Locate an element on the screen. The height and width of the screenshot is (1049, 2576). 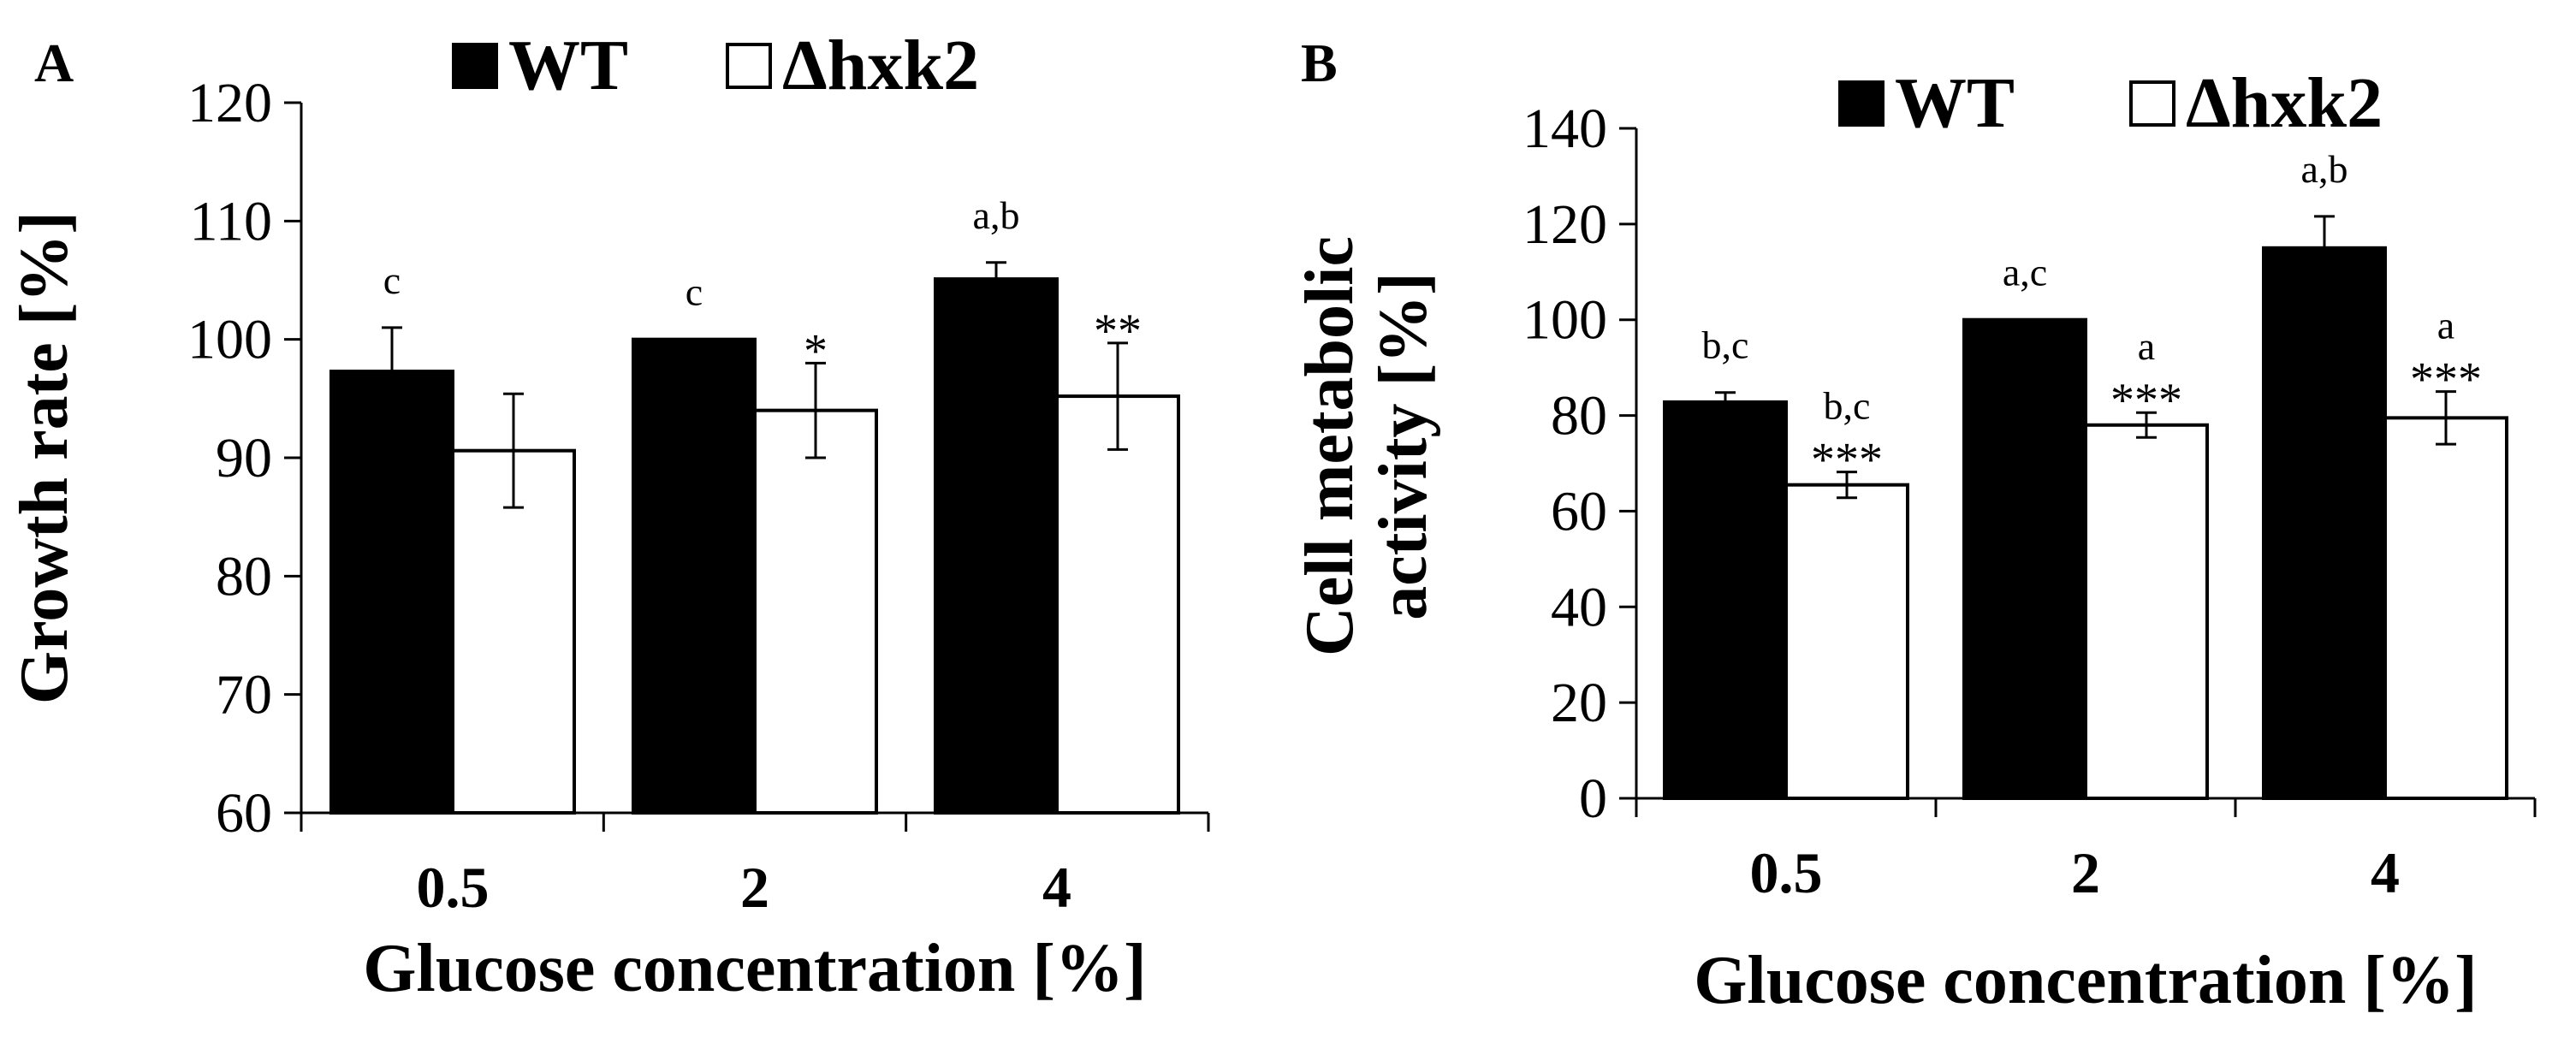
significance-letters: a,c is located at coordinates (2025, 272).